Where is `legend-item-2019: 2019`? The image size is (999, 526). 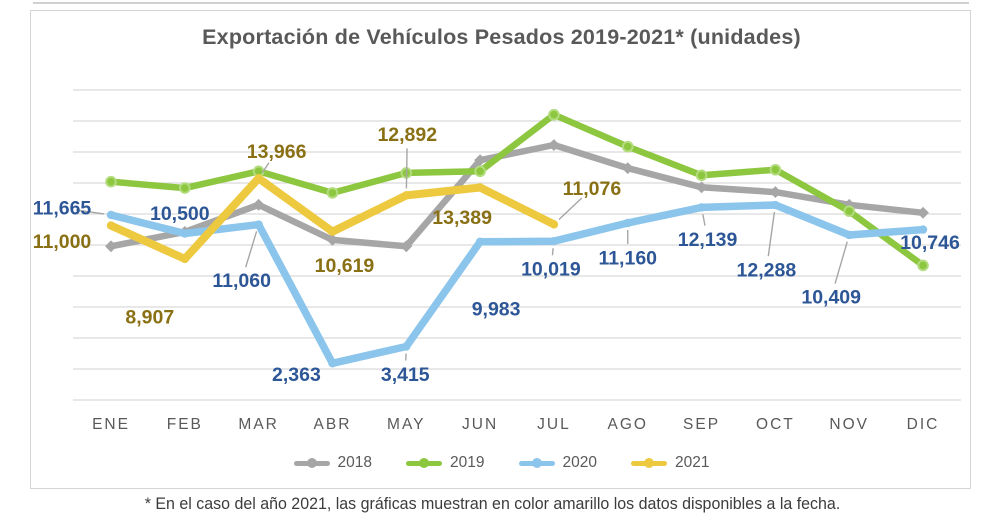 legend-item-2019: 2019 is located at coordinates (445, 463).